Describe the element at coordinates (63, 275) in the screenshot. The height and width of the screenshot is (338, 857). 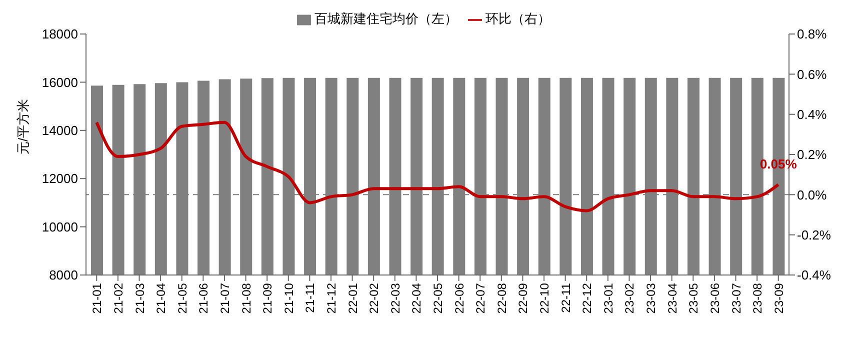
I see `y-tick-label: 8000` at that location.